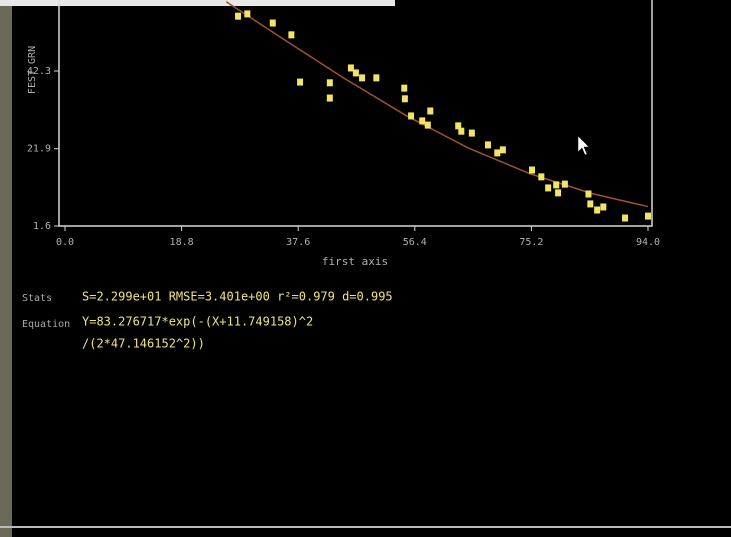  Describe the element at coordinates (46, 324) in the screenshot. I see `equation-label: Equation` at that location.